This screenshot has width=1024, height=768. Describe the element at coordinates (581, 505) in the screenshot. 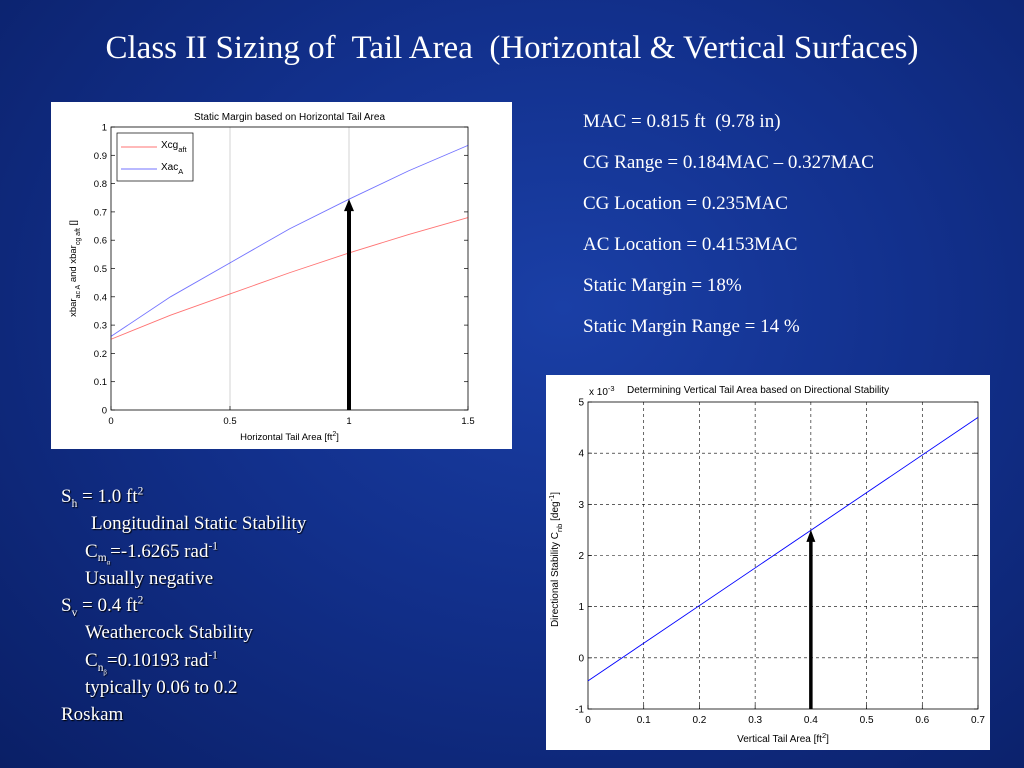

I see `y-tick-label: 3` at that location.